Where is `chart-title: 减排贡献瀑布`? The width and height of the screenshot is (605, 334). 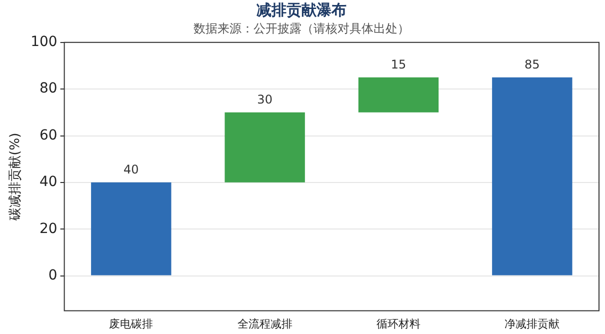
chart-title: 减排贡献瀑布 is located at coordinates (301, 9).